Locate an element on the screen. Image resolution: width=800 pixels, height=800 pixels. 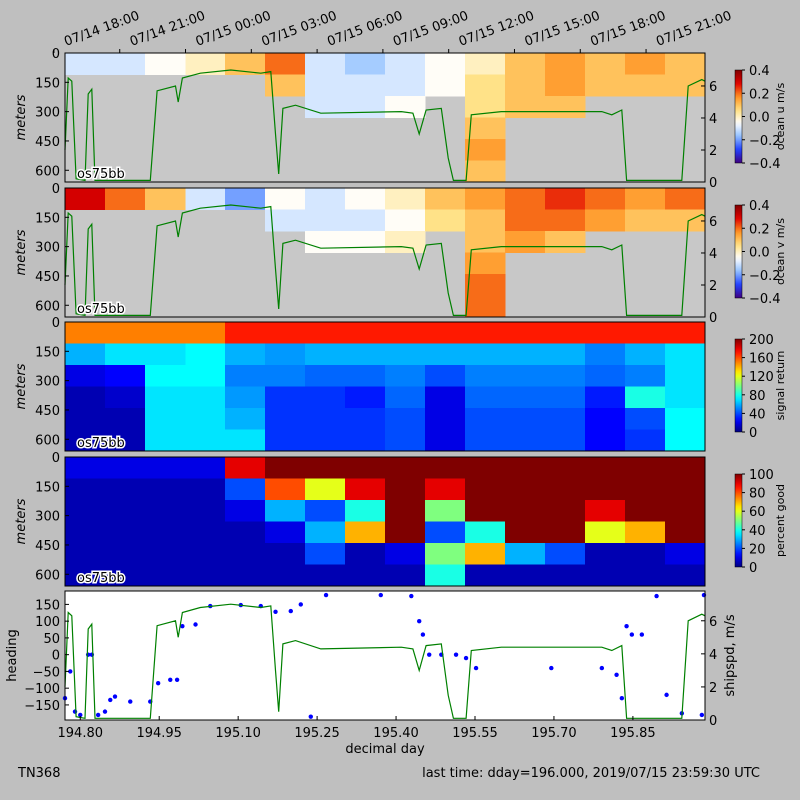
colorbar-tick-label: 0.4 is located at coordinates (759, 71).